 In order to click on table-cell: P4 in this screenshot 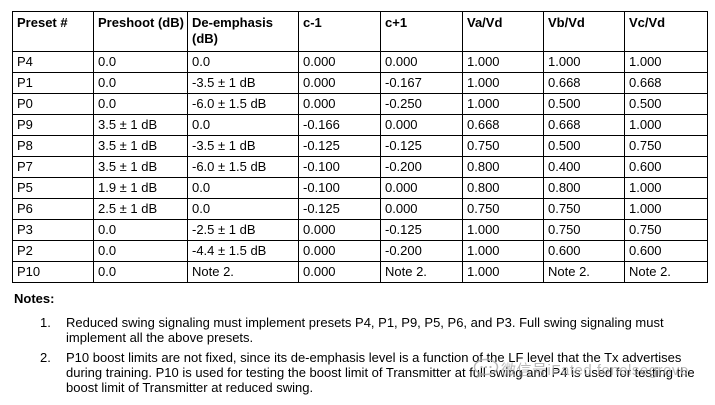, I will do `click(53, 62)`.